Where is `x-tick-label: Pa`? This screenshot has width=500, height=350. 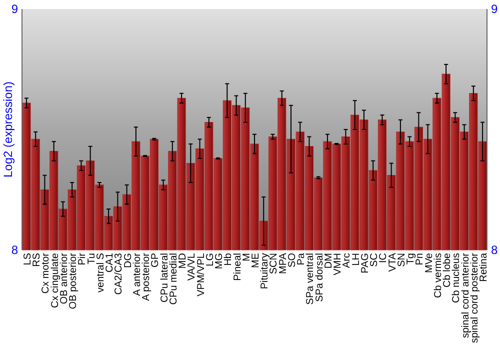
x-tick-label: Pa is located at coordinates (302, 259).